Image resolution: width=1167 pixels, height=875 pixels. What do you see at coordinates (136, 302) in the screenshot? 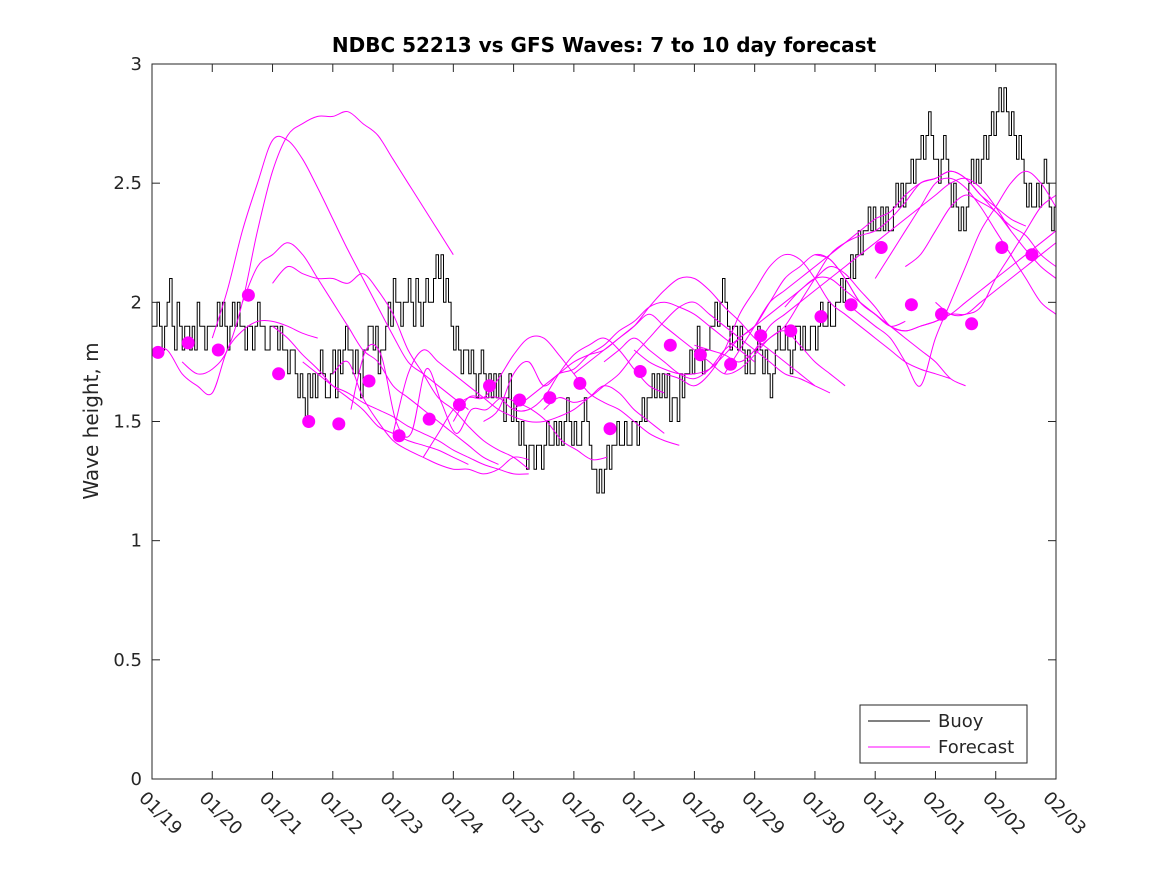
I see `y-tick-label: 2` at bounding box center [136, 302].